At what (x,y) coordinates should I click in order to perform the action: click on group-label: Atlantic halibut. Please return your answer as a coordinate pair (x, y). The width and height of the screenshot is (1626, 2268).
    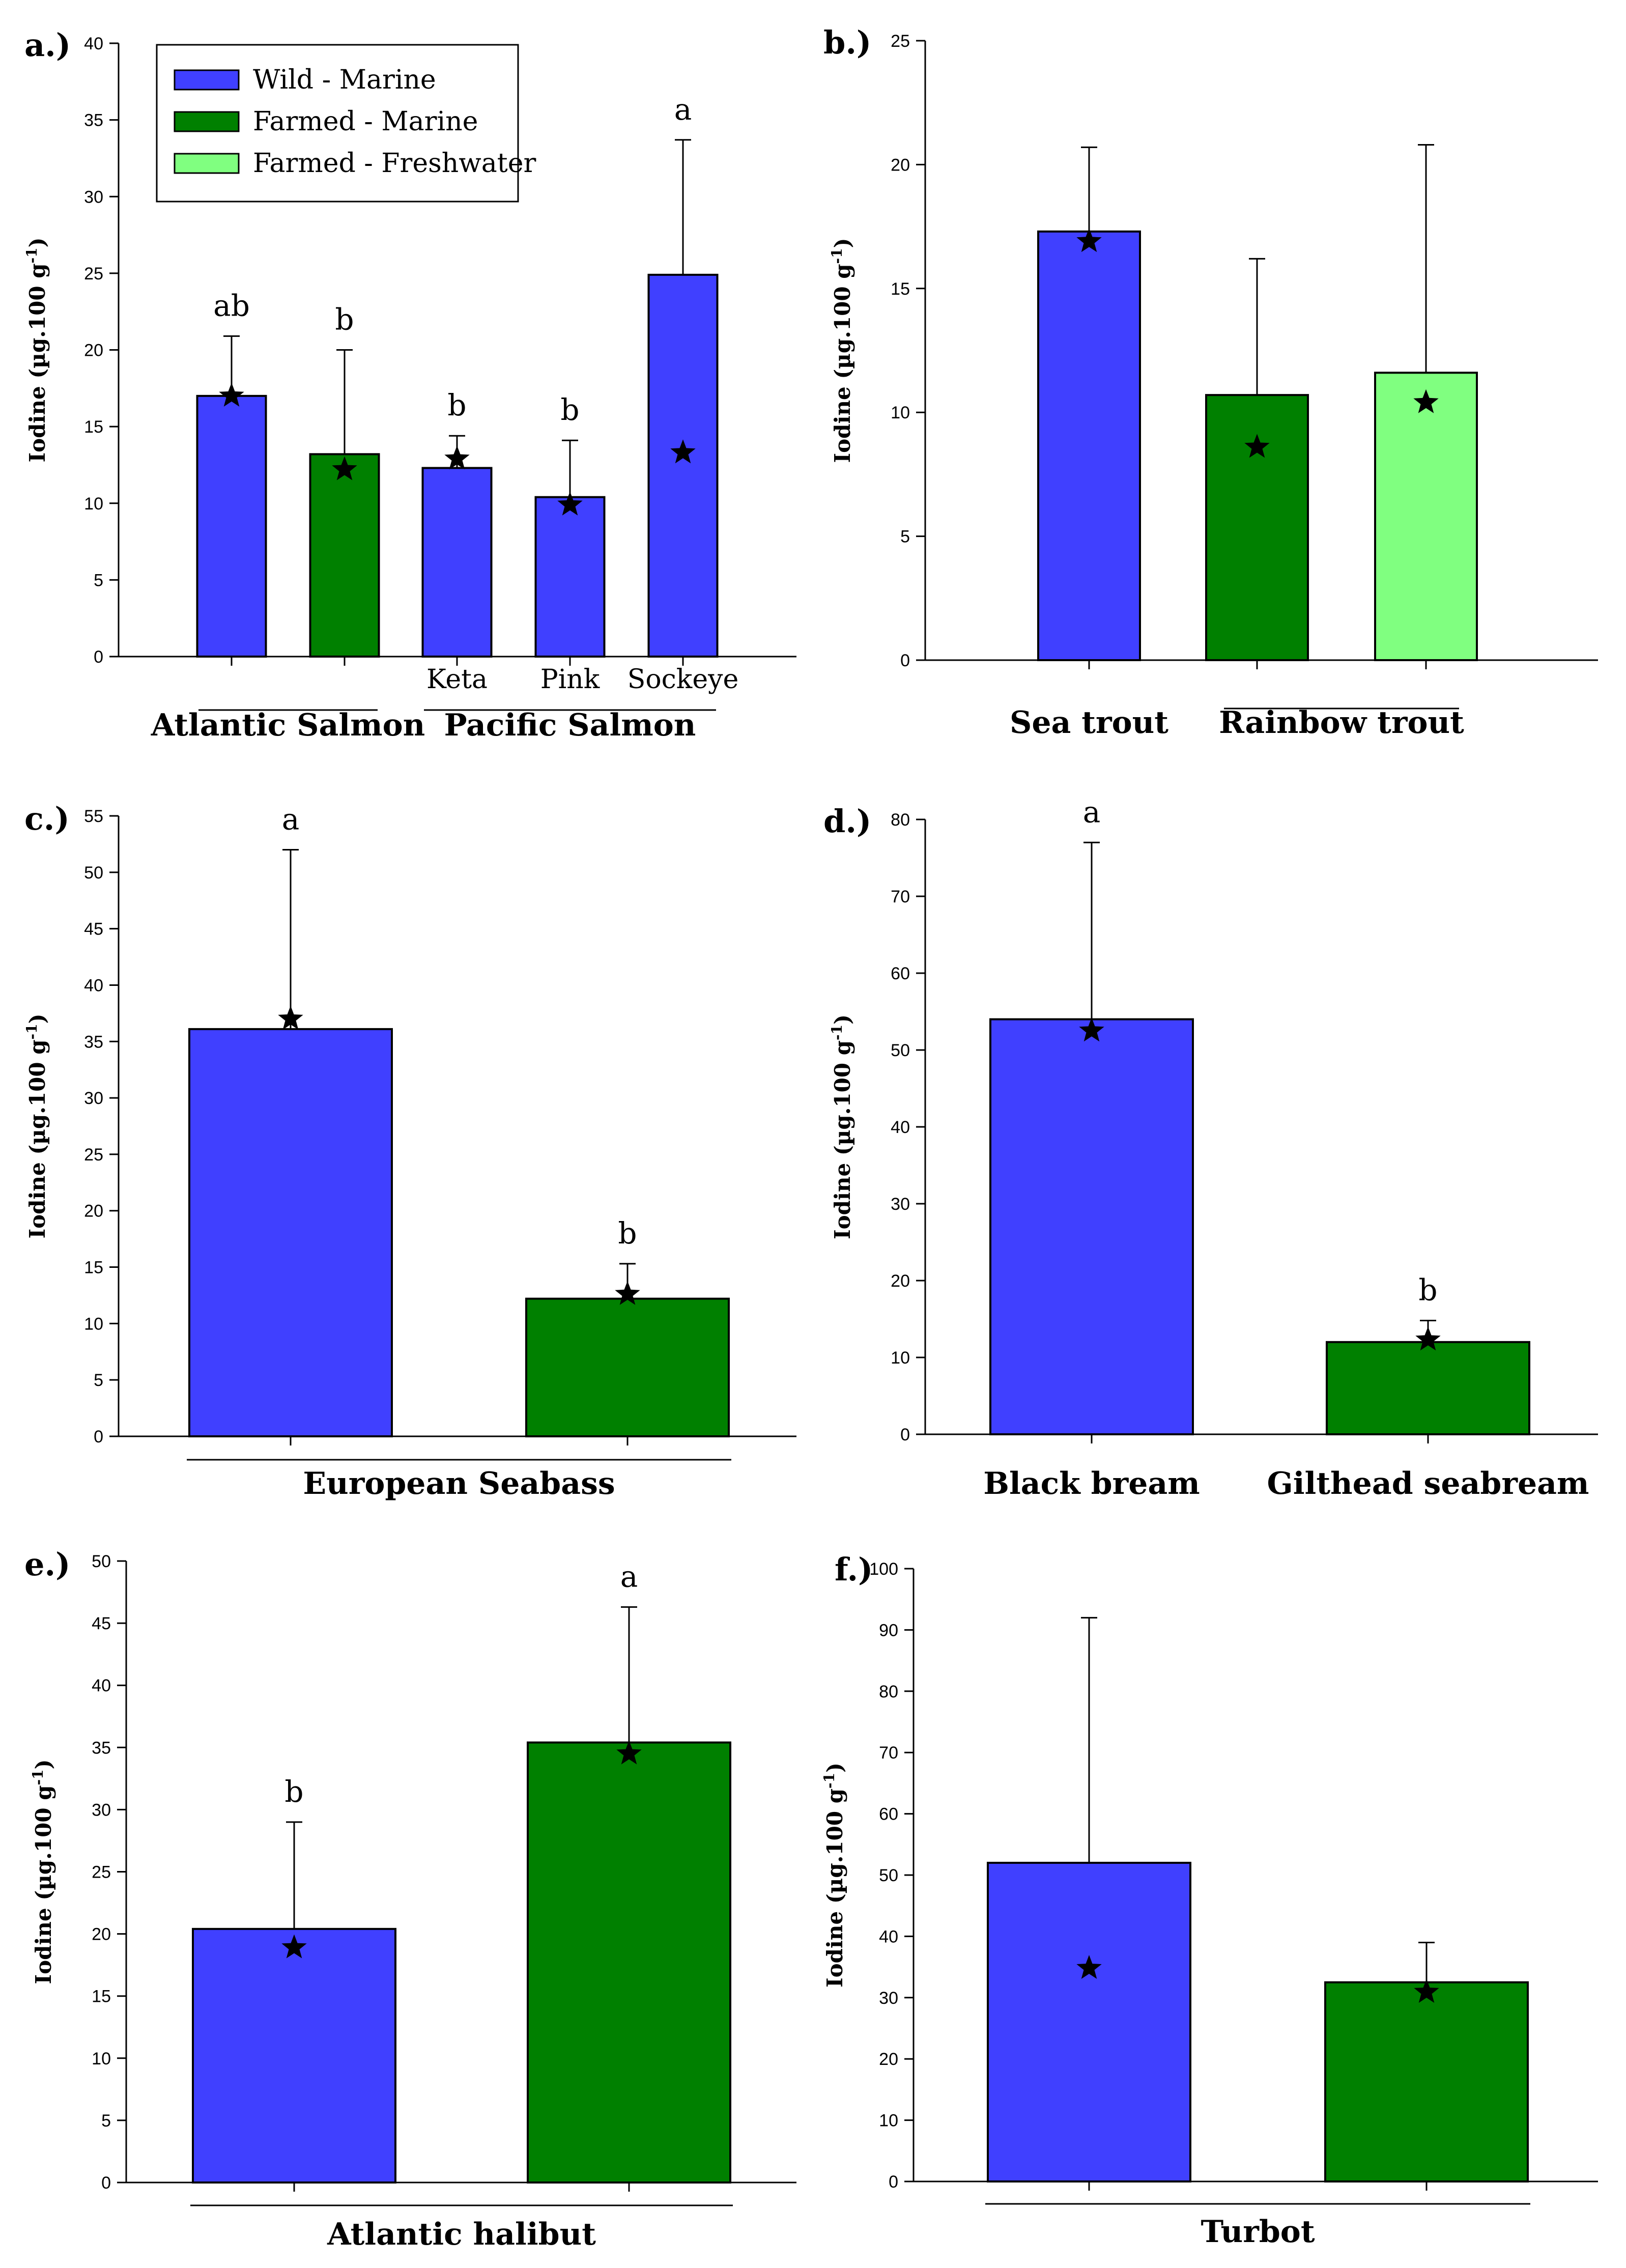
    Looking at the image, I should click on (461, 2235).